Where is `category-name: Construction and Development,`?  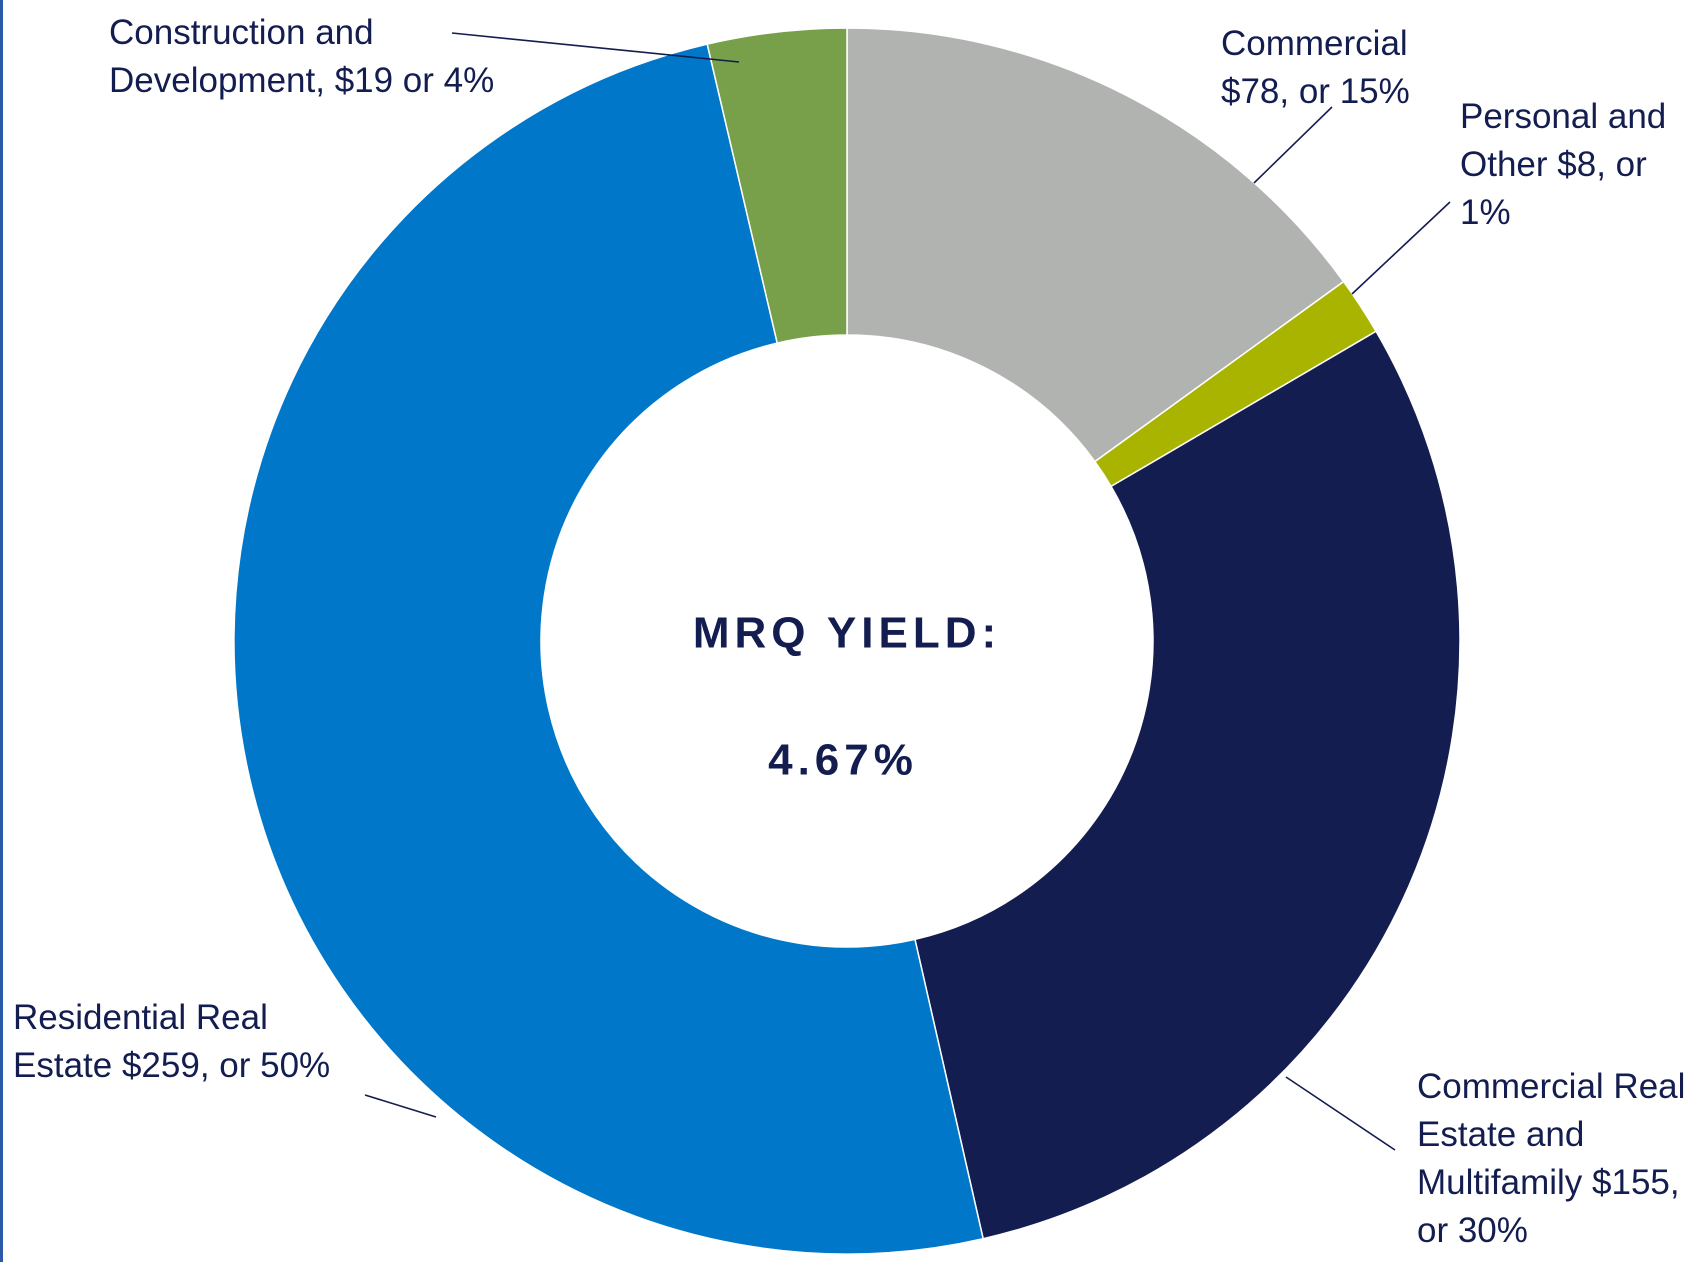
category-name: Construction and Development, is located at coordinates (241, 56).